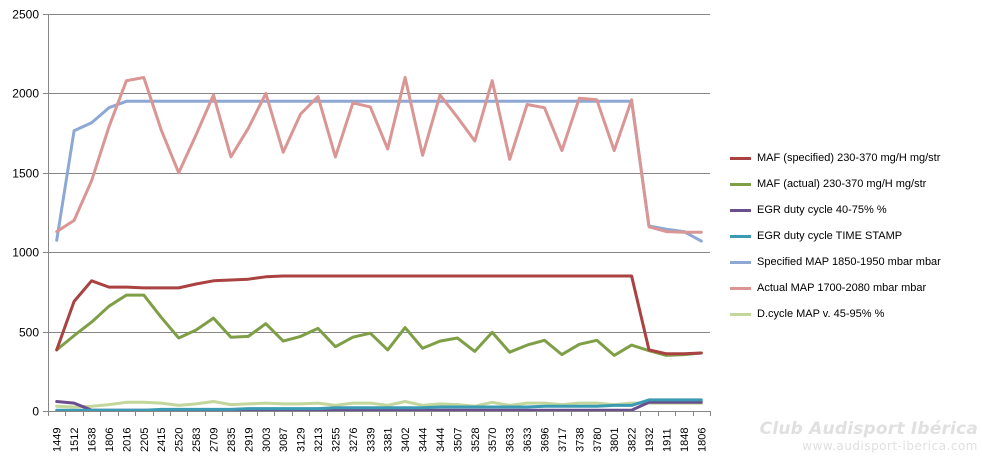 The height and width of the screenshot is (457, 982). Describe the element at coordinates (580, 440) in the screenshot. I see `x-tick-label: 3738` at that location.